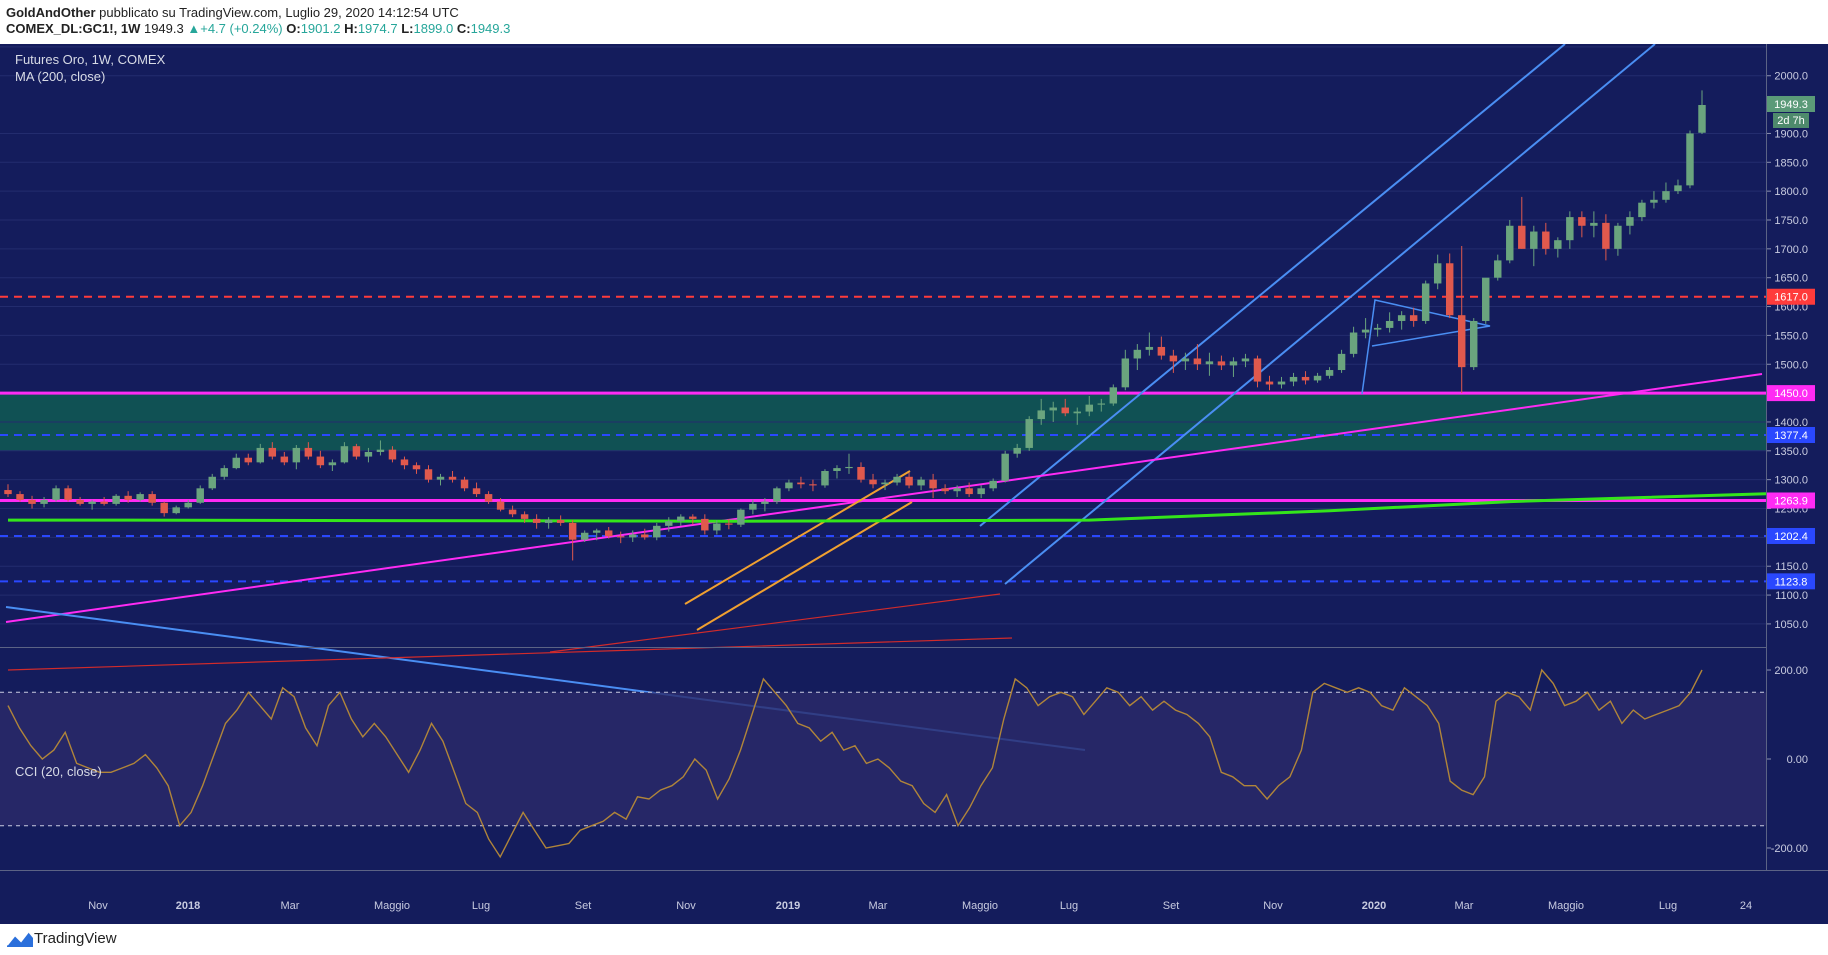 This screenshot has width=1828, height=955. I want to click on ma200-line, so click(918, 485).